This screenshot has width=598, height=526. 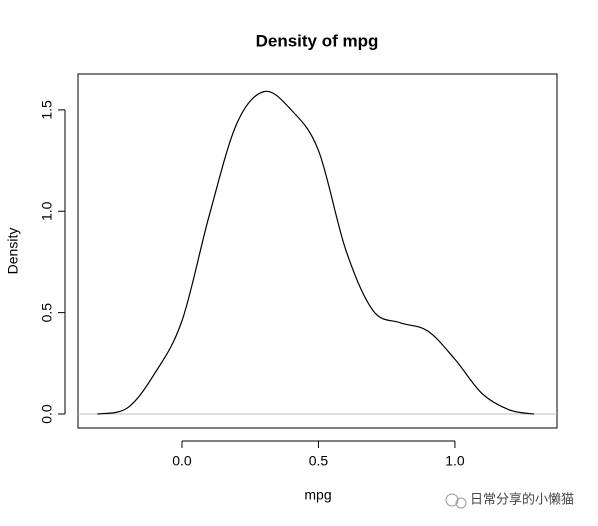 What do you see at coordinates (13, 251) in the screenshot?
I see `y-axis-label: Density` at bounding box center [13, 251].